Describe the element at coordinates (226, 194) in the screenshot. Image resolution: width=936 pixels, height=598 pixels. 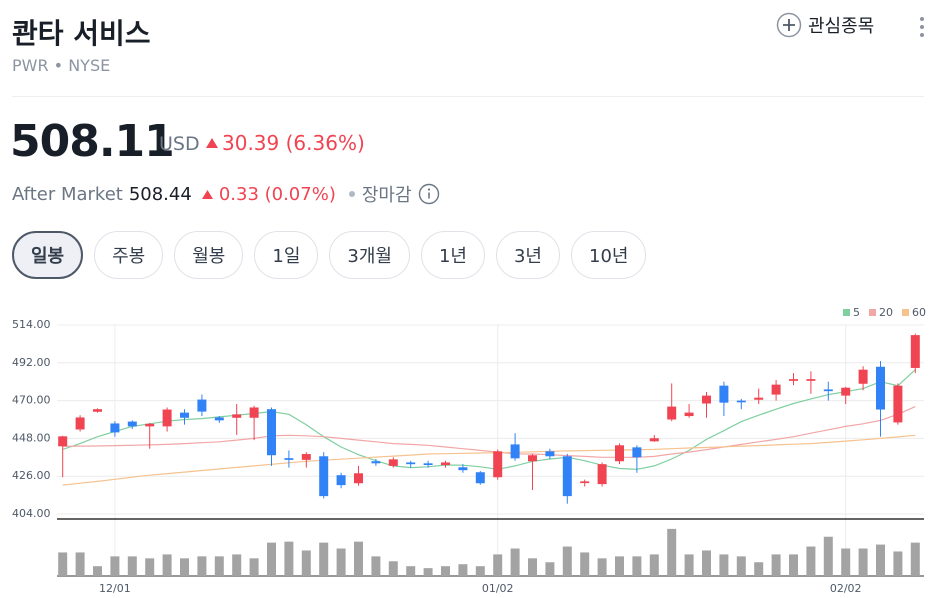
I see `after-market: After Market 508.44 0.33 (0.07%) 장마감` at that location.